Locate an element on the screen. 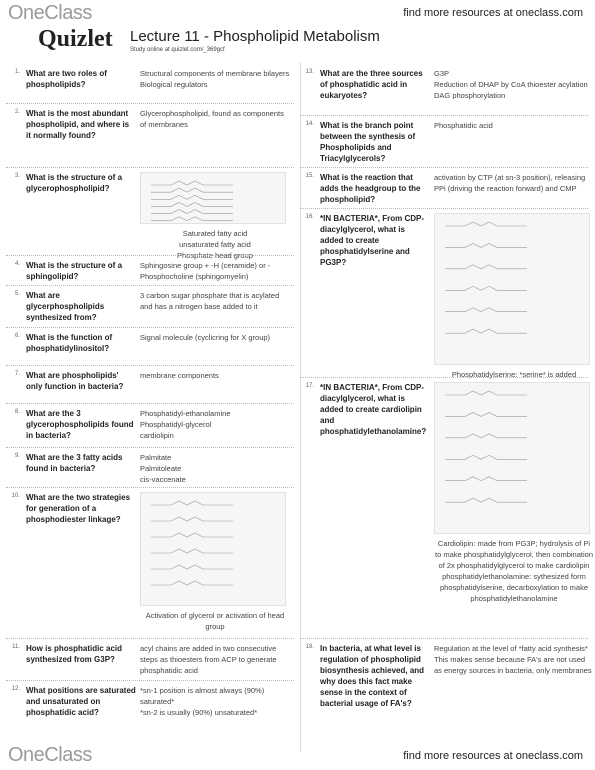 This screenshot has height=770, width=595. card-number: 6. is located at coordinates (17, 336).